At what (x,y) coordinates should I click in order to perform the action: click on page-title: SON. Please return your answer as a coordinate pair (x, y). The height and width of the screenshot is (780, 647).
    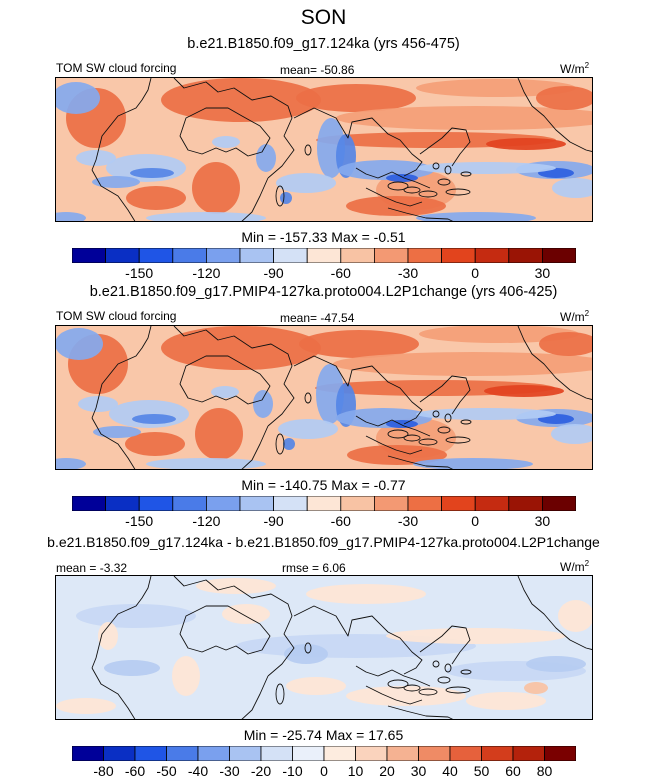
    Looking at the image, I should click on (323, 17).